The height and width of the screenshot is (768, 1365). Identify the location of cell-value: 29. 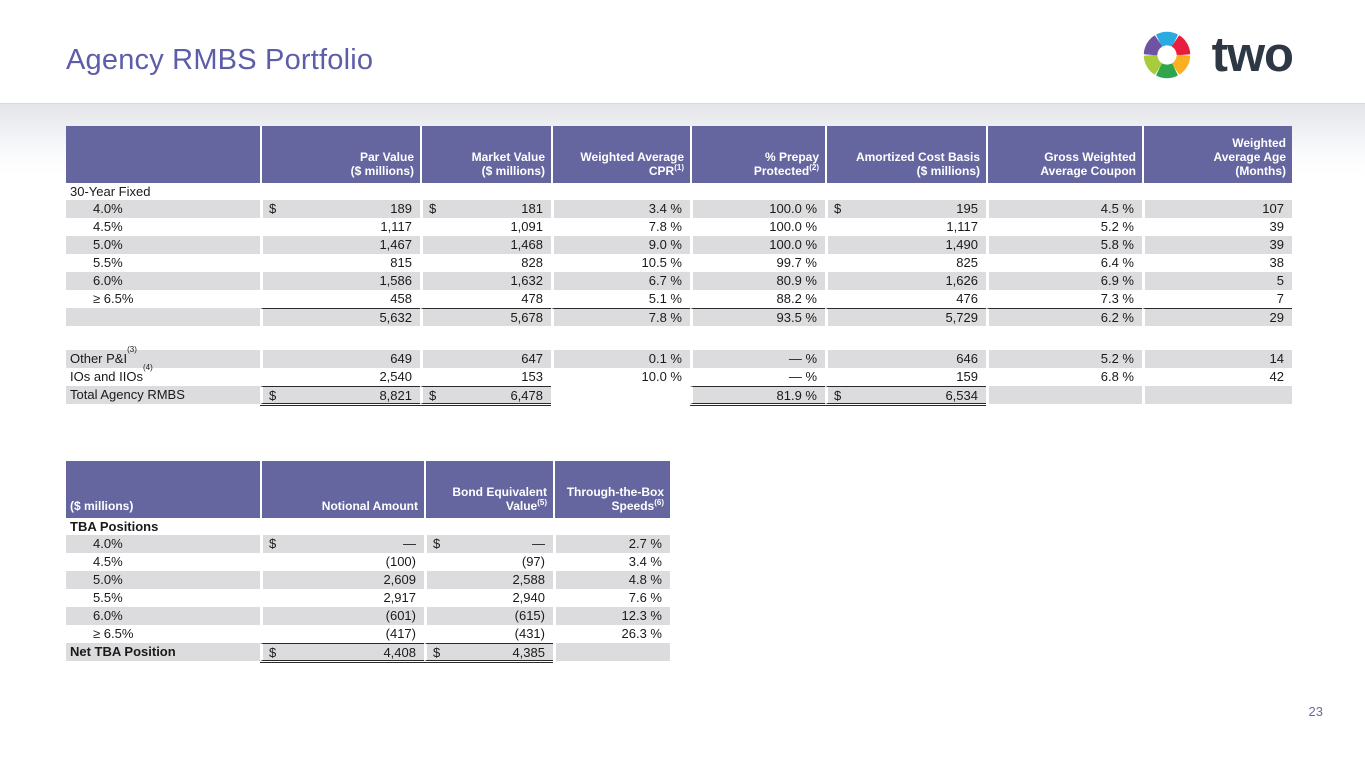
(1276, 317).